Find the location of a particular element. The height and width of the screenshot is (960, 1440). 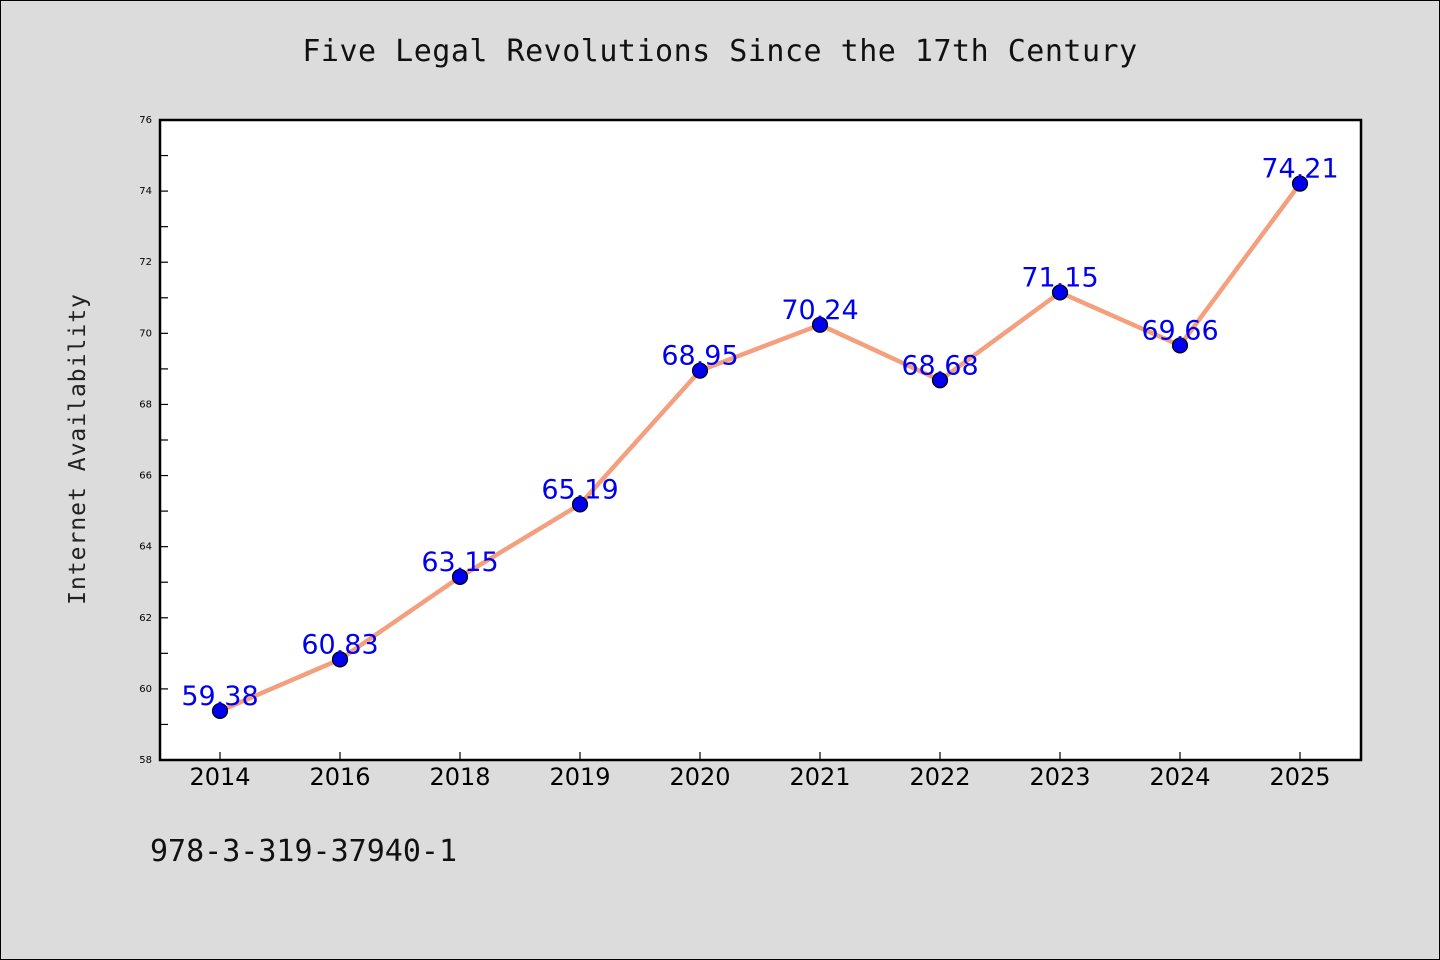

x-tick-label: 2019 is located at coordinates (579, 777).